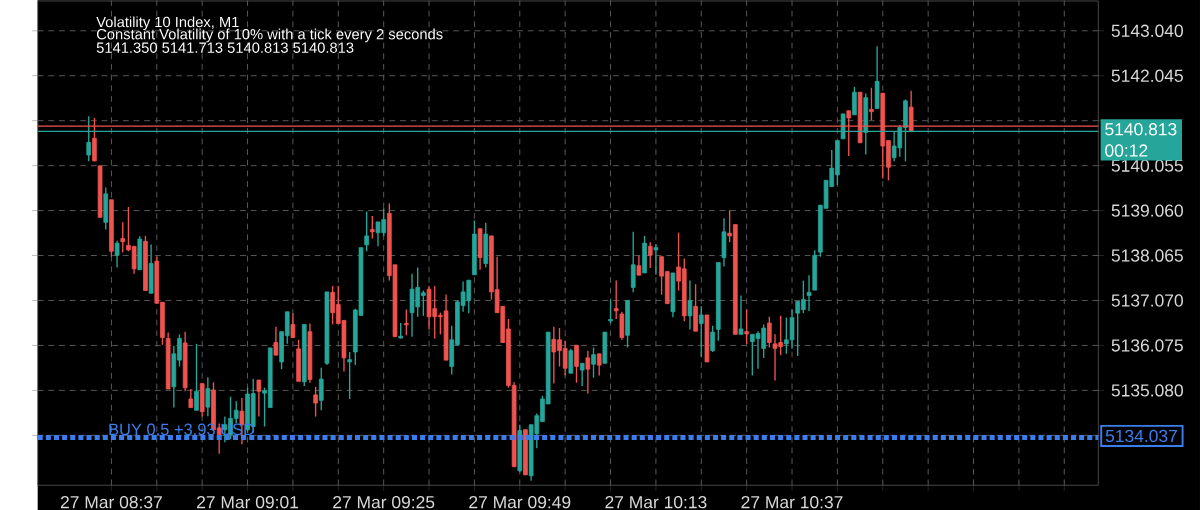  What do you see at coordinates (656, 502) in the screenshot?
I see `x-tick-label: 27 Mar 10:13` at bounding box center [656, 502].